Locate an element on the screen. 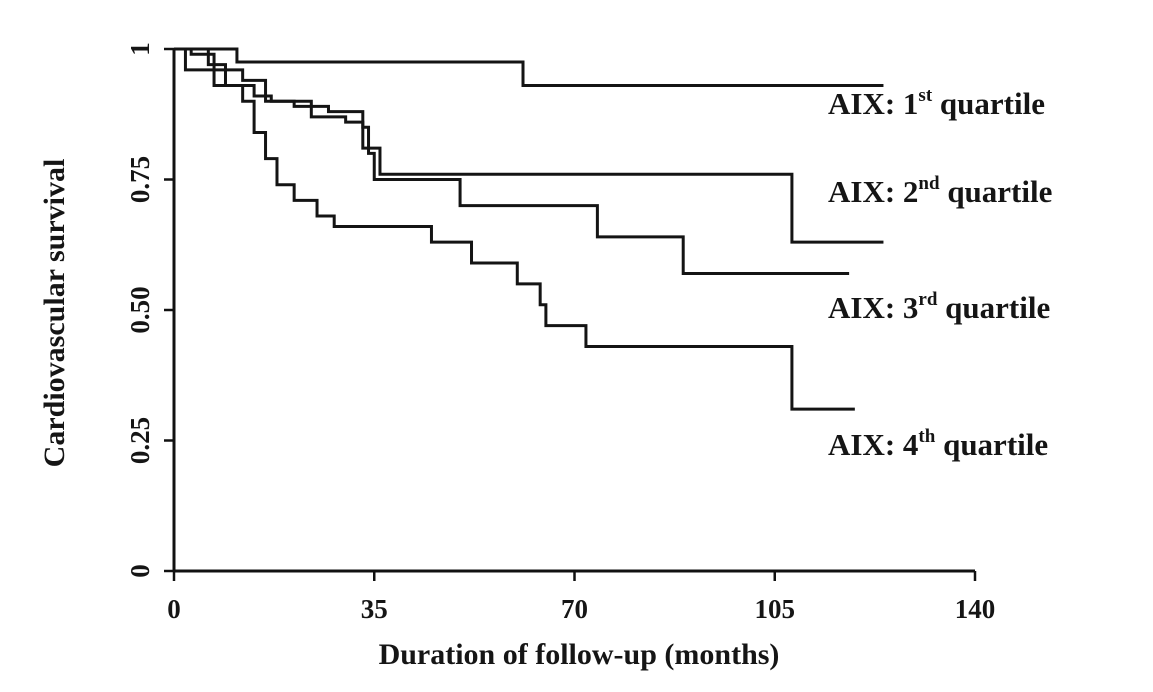 Image resolution: width=1153 pixels, height=692 pixels. y-tick-label: 0.25 is located at coordinates (140, 440).